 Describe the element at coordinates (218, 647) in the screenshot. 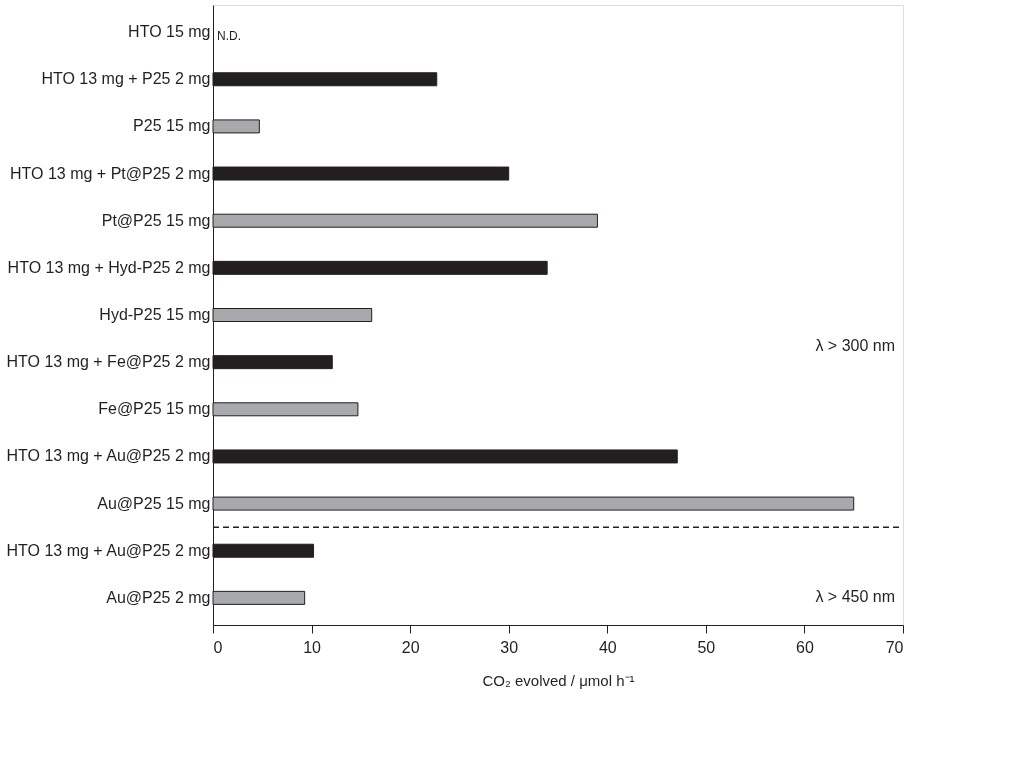

I see `x-tick-label: 0` at that location.